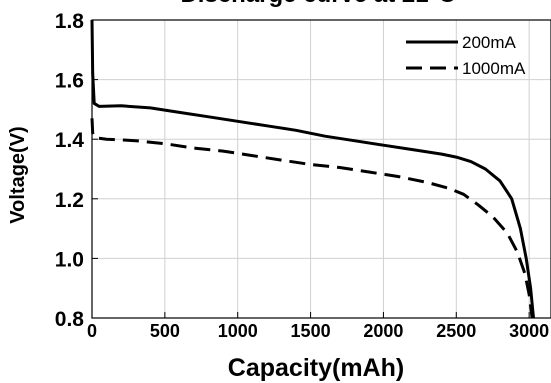  I want to click on y-tick-label: 1.6, so click(69, 81).